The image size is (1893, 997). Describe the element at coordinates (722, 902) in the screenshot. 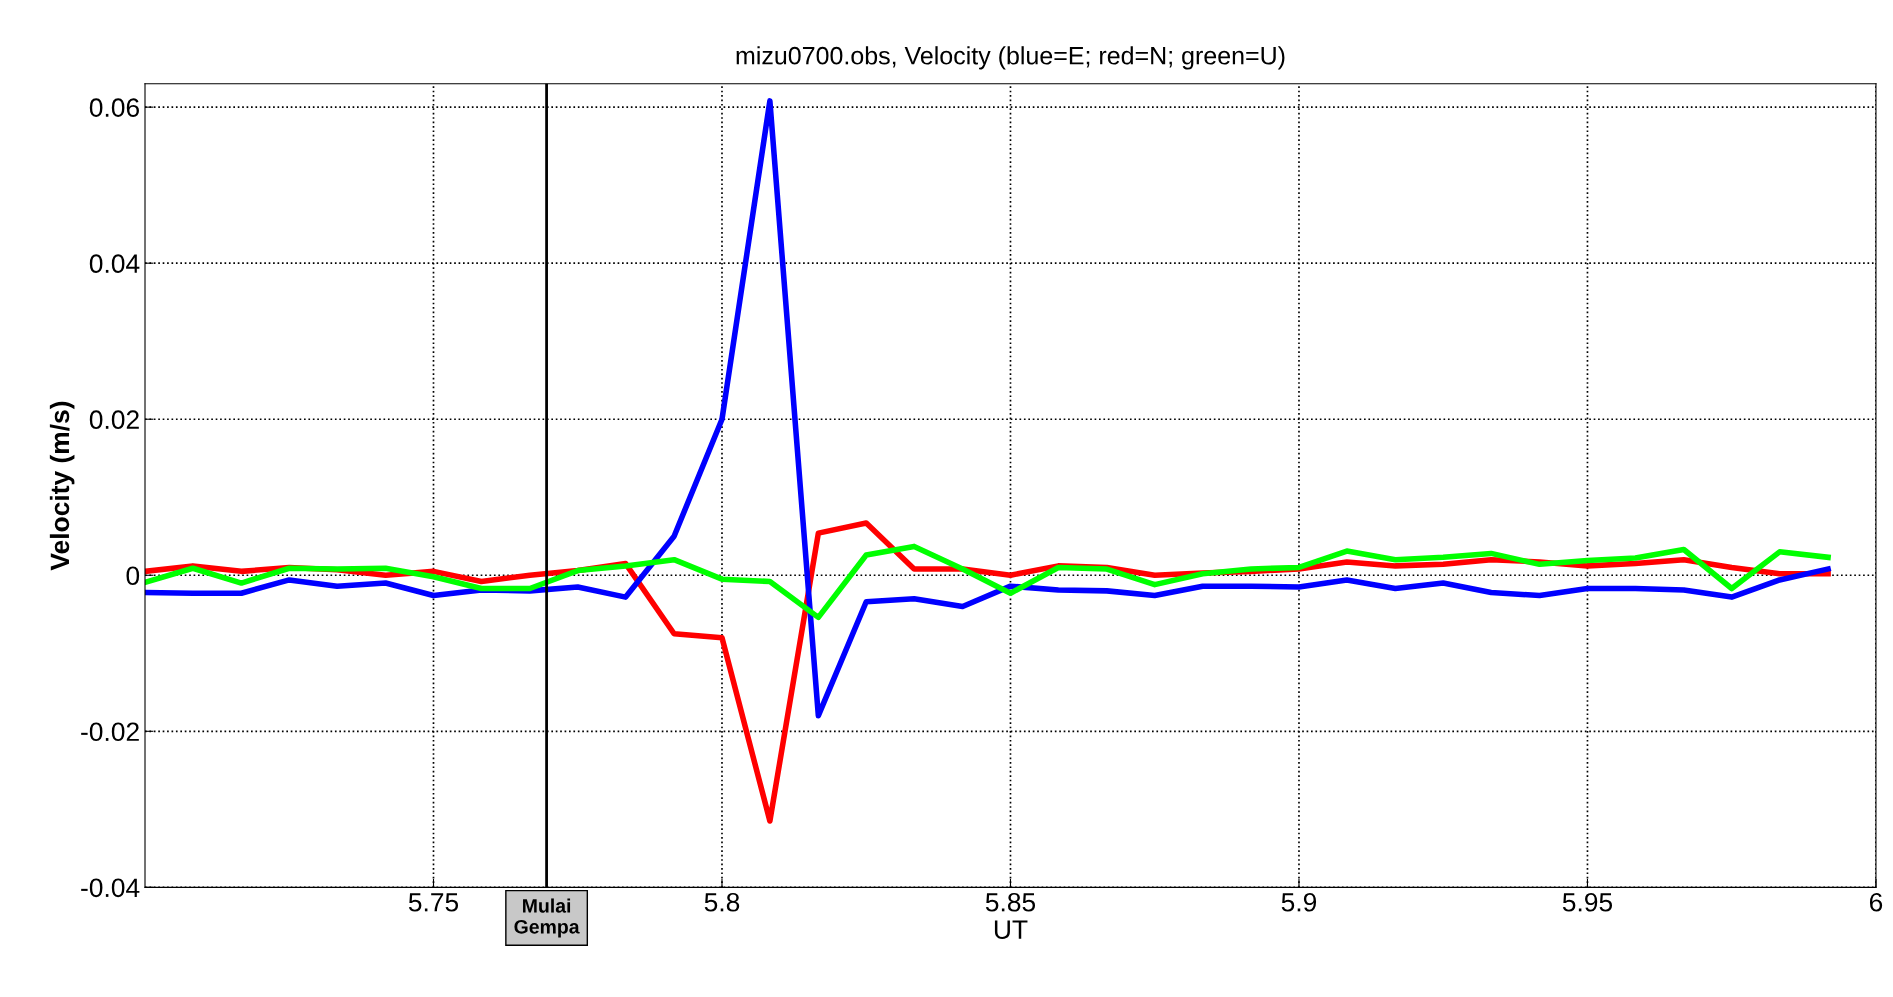

I see `x-tick-label: 5.8` at that location.